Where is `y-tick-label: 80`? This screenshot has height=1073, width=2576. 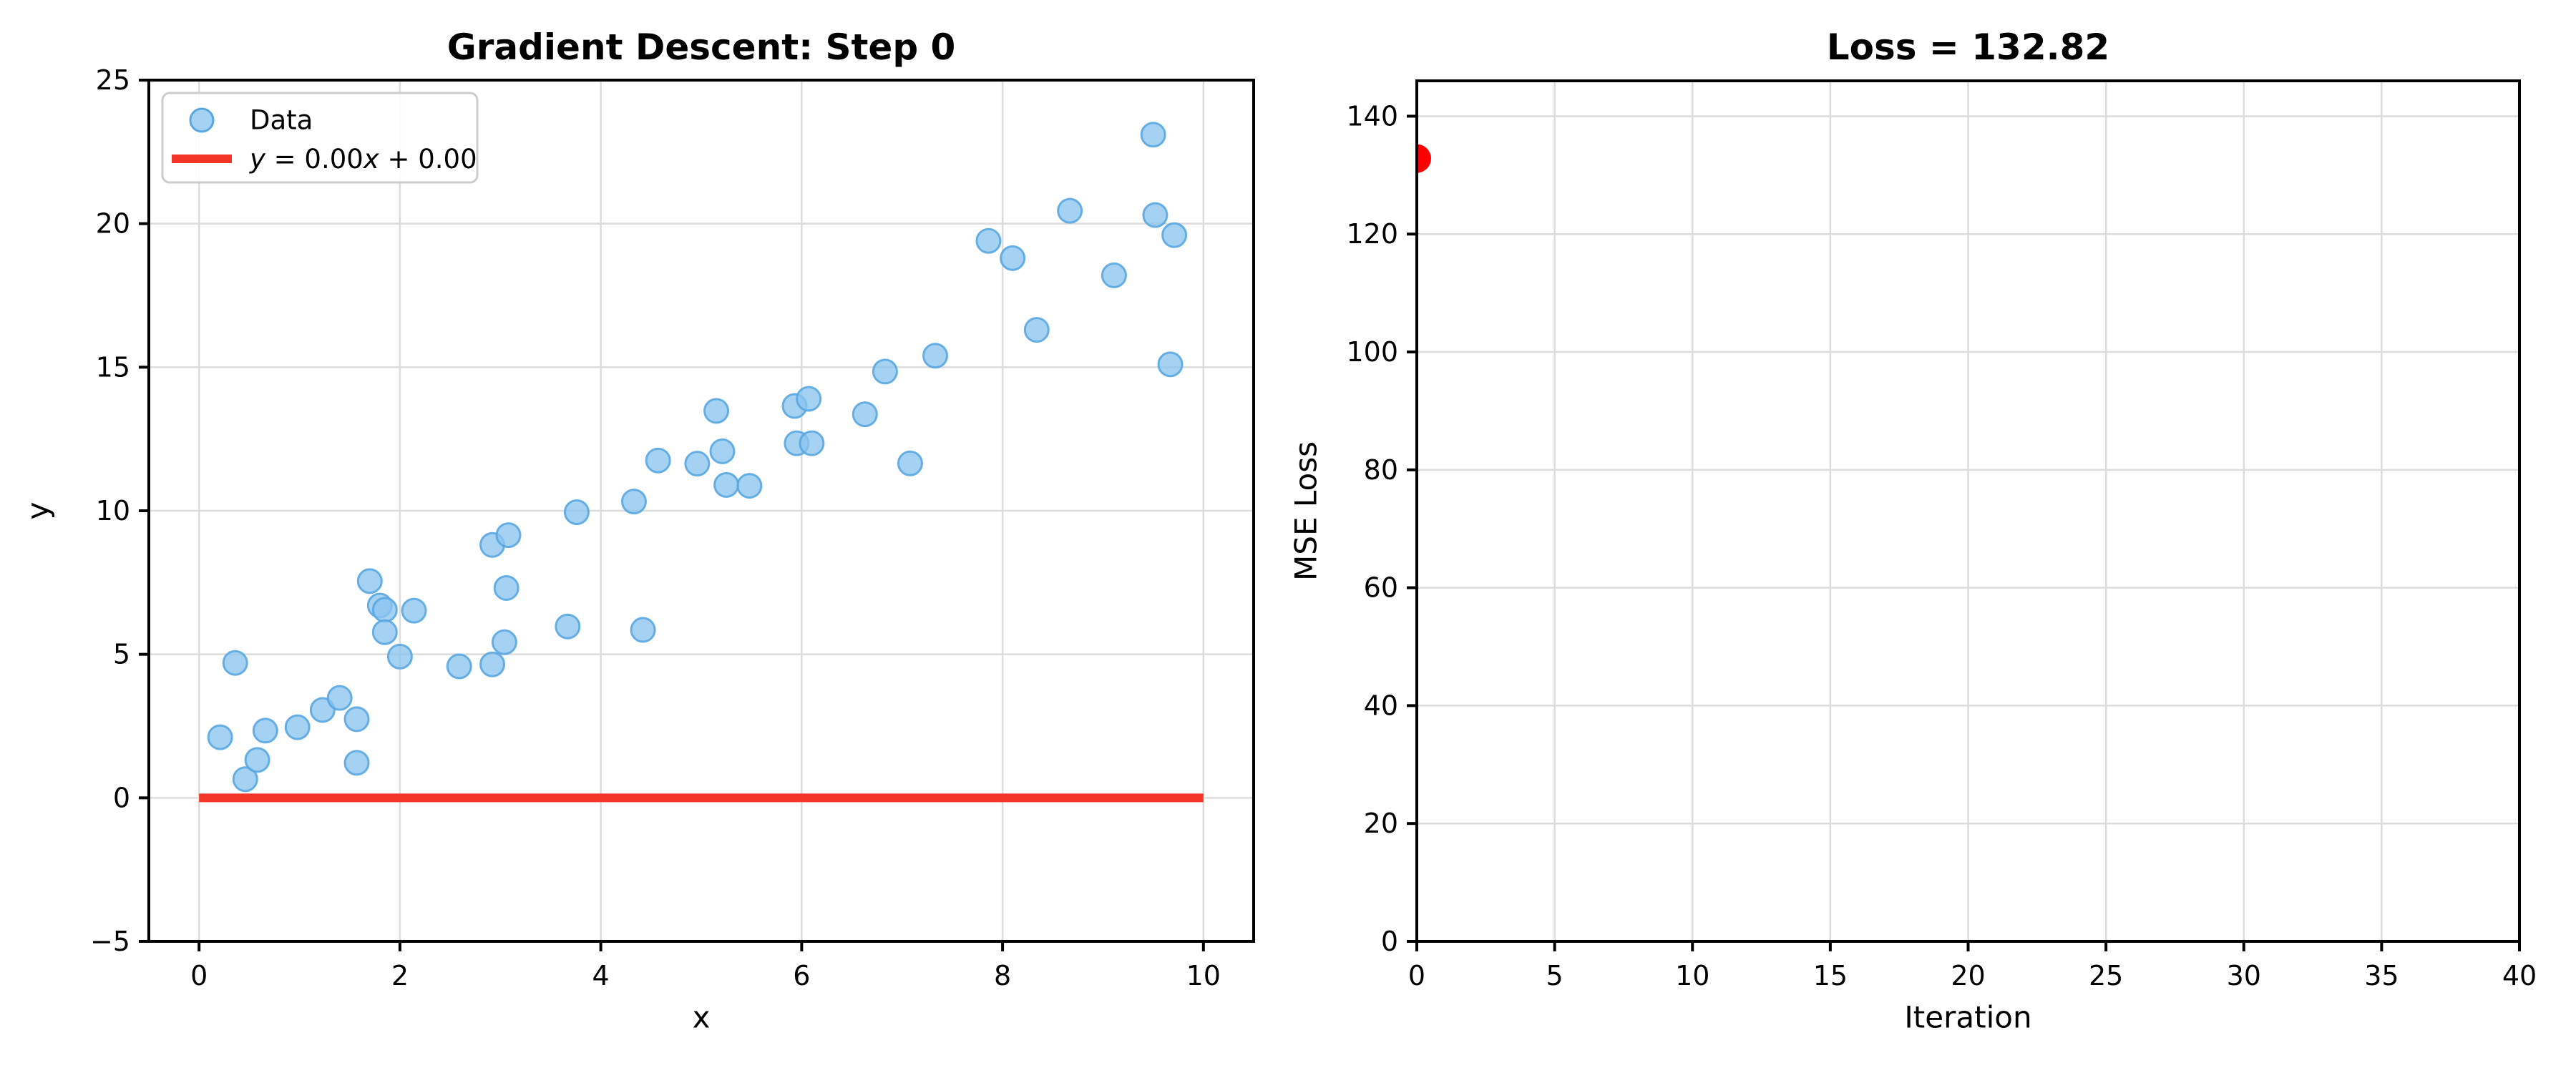 y-tick-label: 80 is located at coordinates (1381, 470).